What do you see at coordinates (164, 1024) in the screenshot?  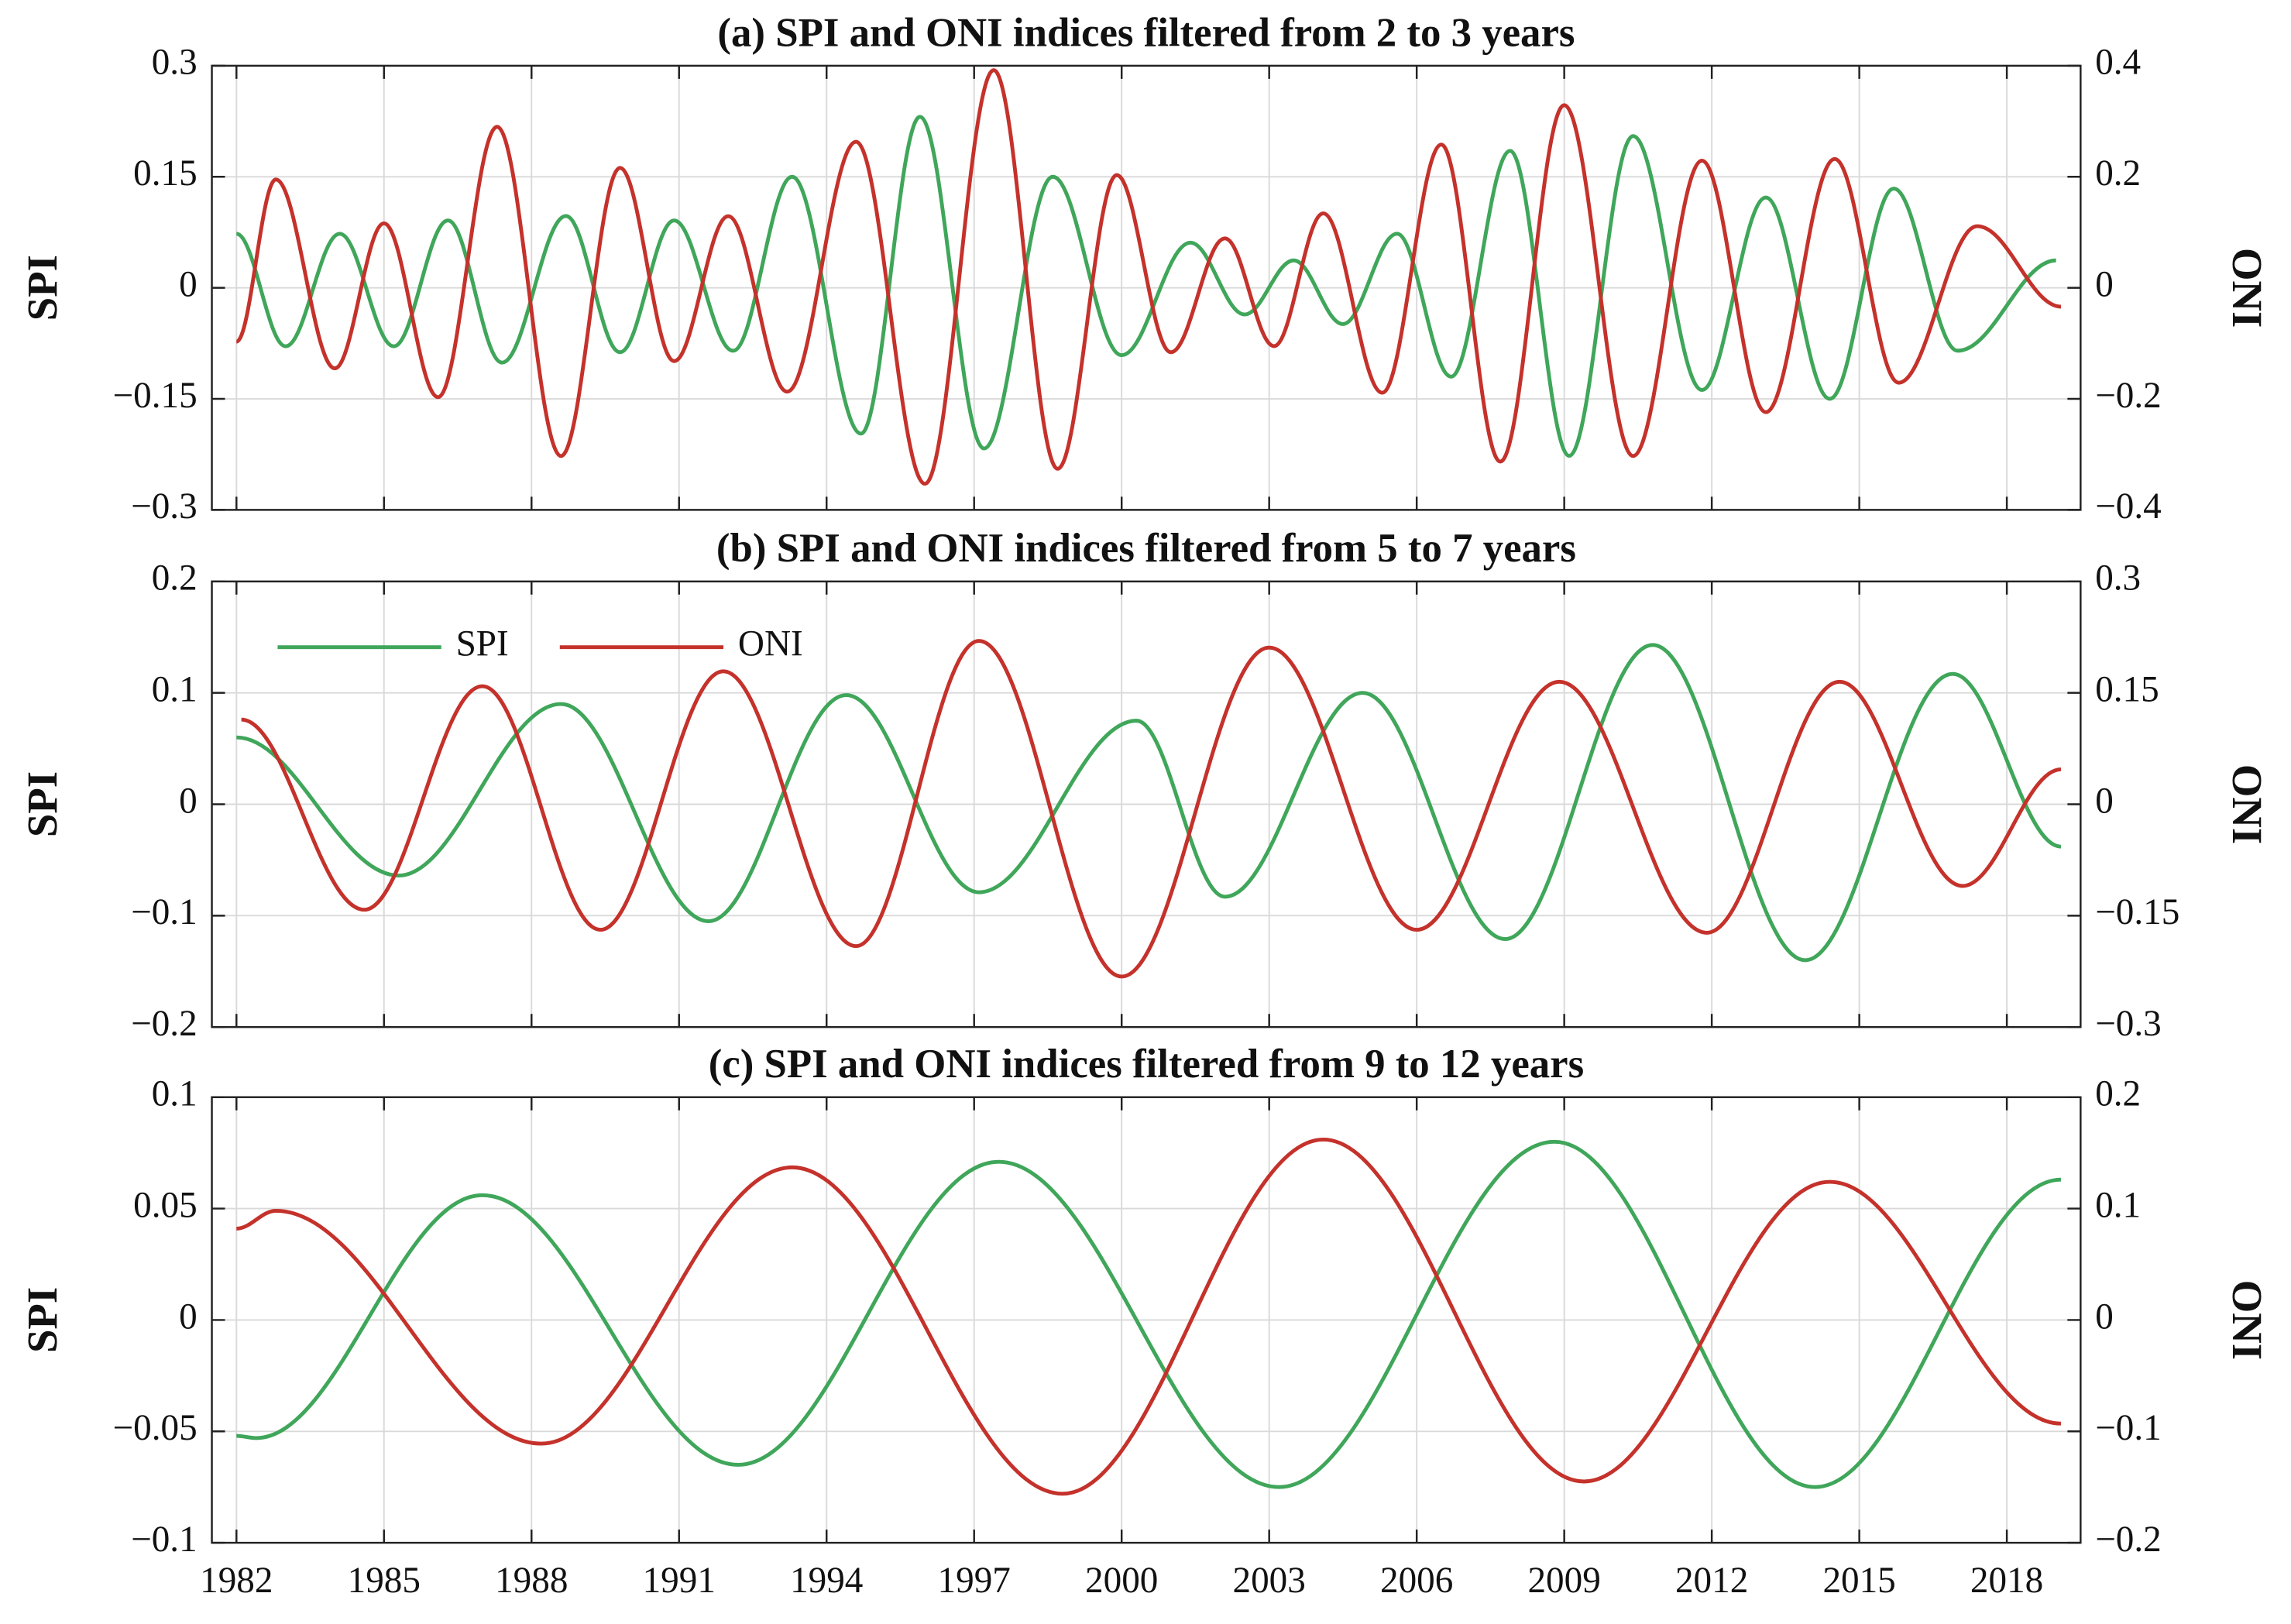 I see `y-tick-label: −0.2` at bounding box center [164, 1024].